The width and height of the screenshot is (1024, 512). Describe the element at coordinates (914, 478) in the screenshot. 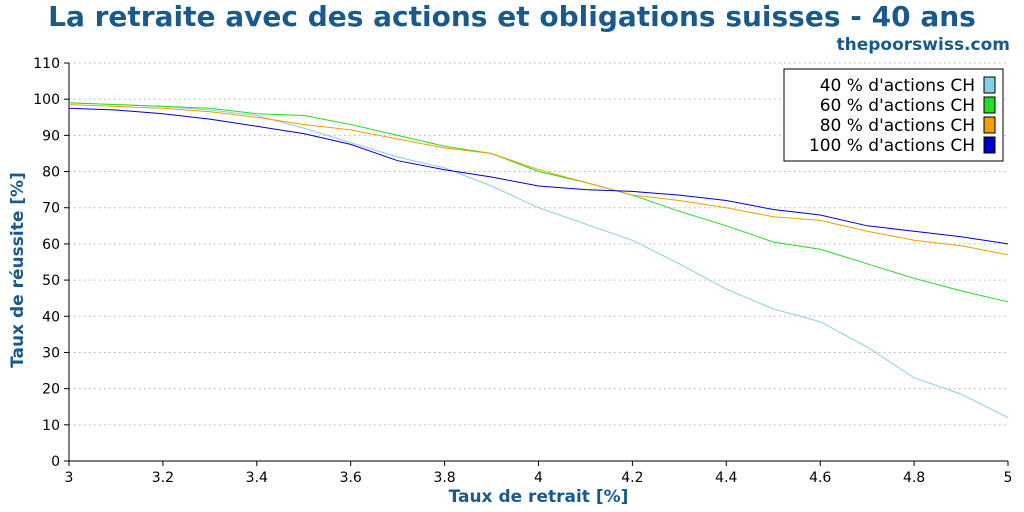

I see `x-tick-label: 4.8` at that location.